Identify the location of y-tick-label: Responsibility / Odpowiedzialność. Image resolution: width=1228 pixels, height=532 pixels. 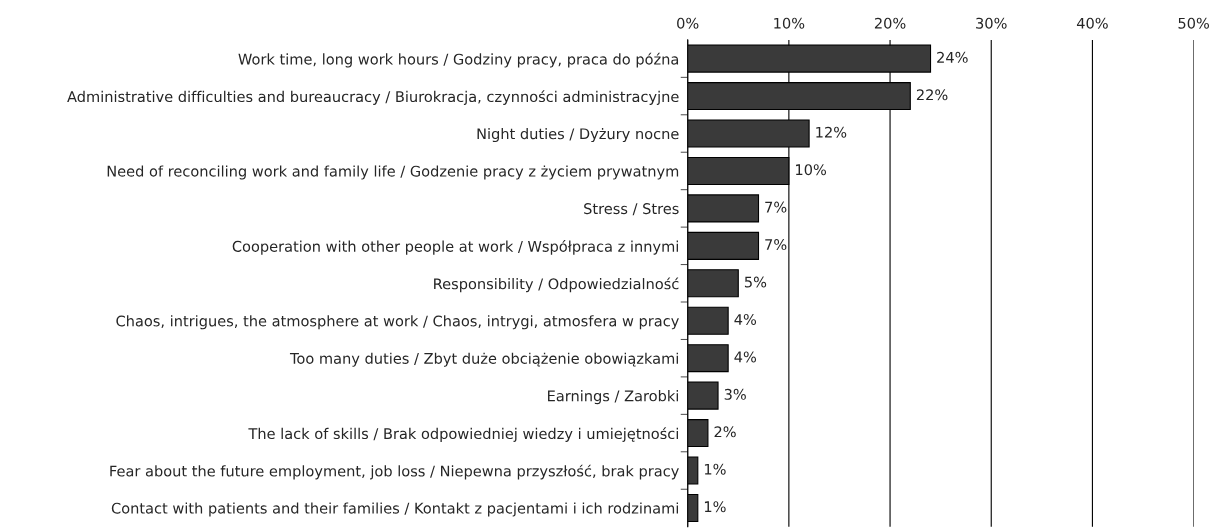
(556, 285).